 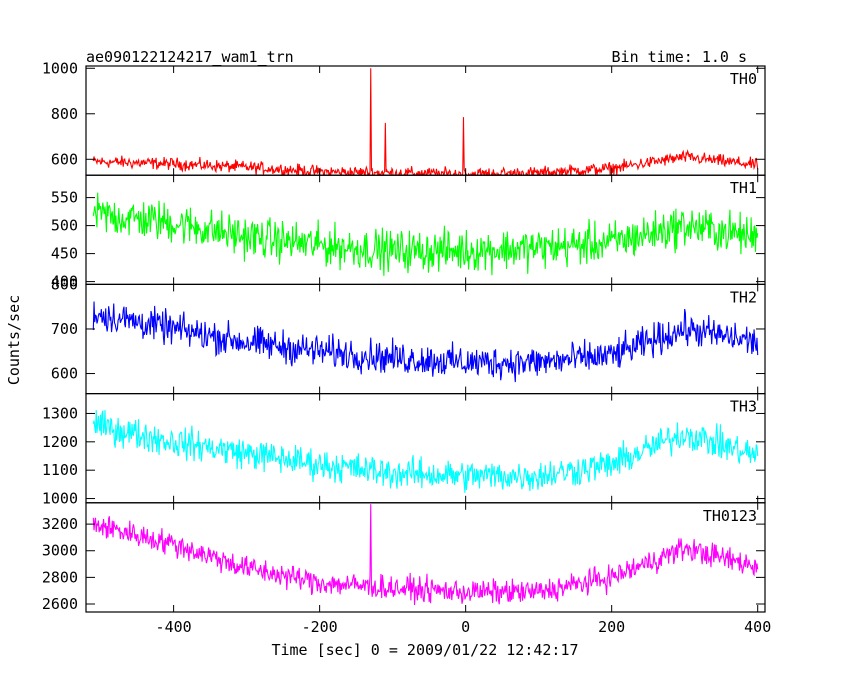 What do you see at coordinates (425, 342) in the screenshot?
I see `series-line-th2` at bounding box center [425, 342].